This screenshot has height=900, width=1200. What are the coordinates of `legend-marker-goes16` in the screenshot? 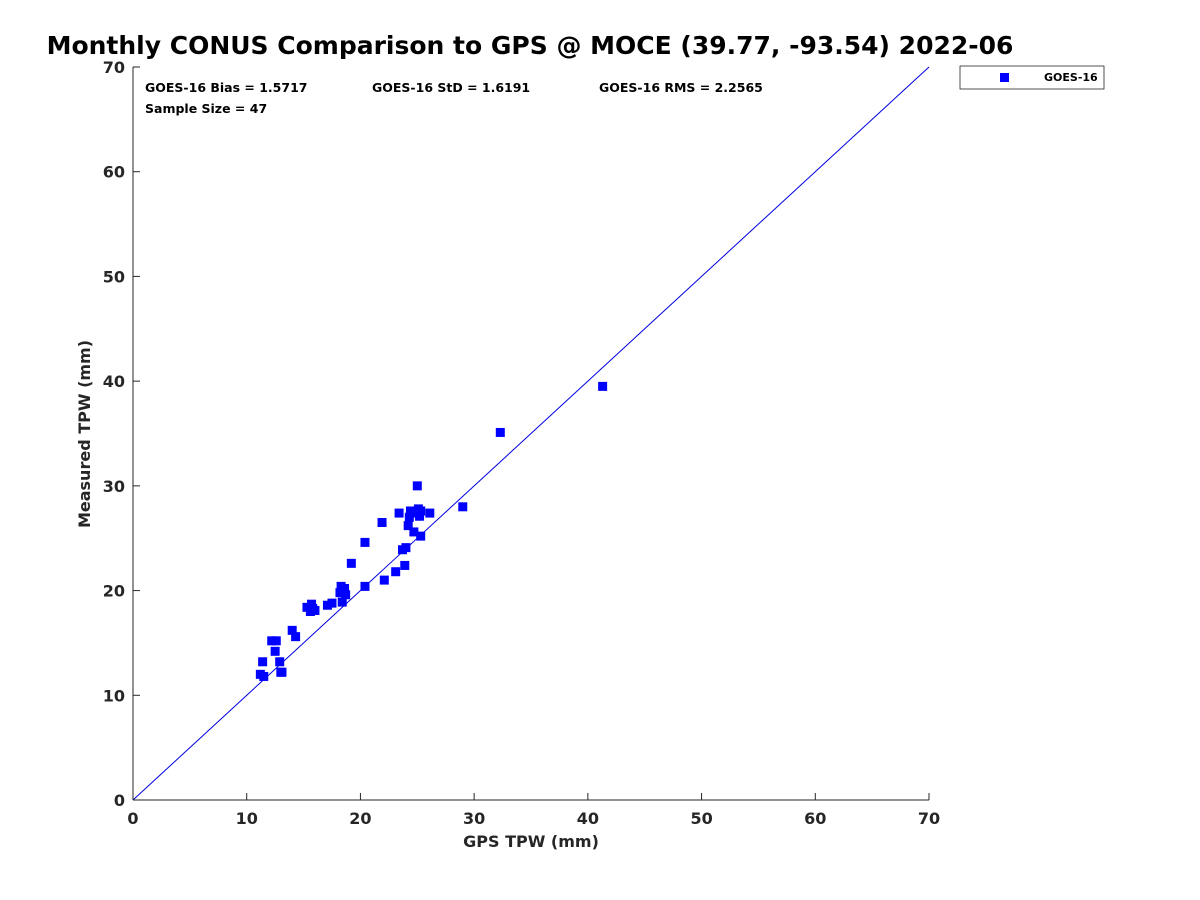 It's located at (1004, 77).